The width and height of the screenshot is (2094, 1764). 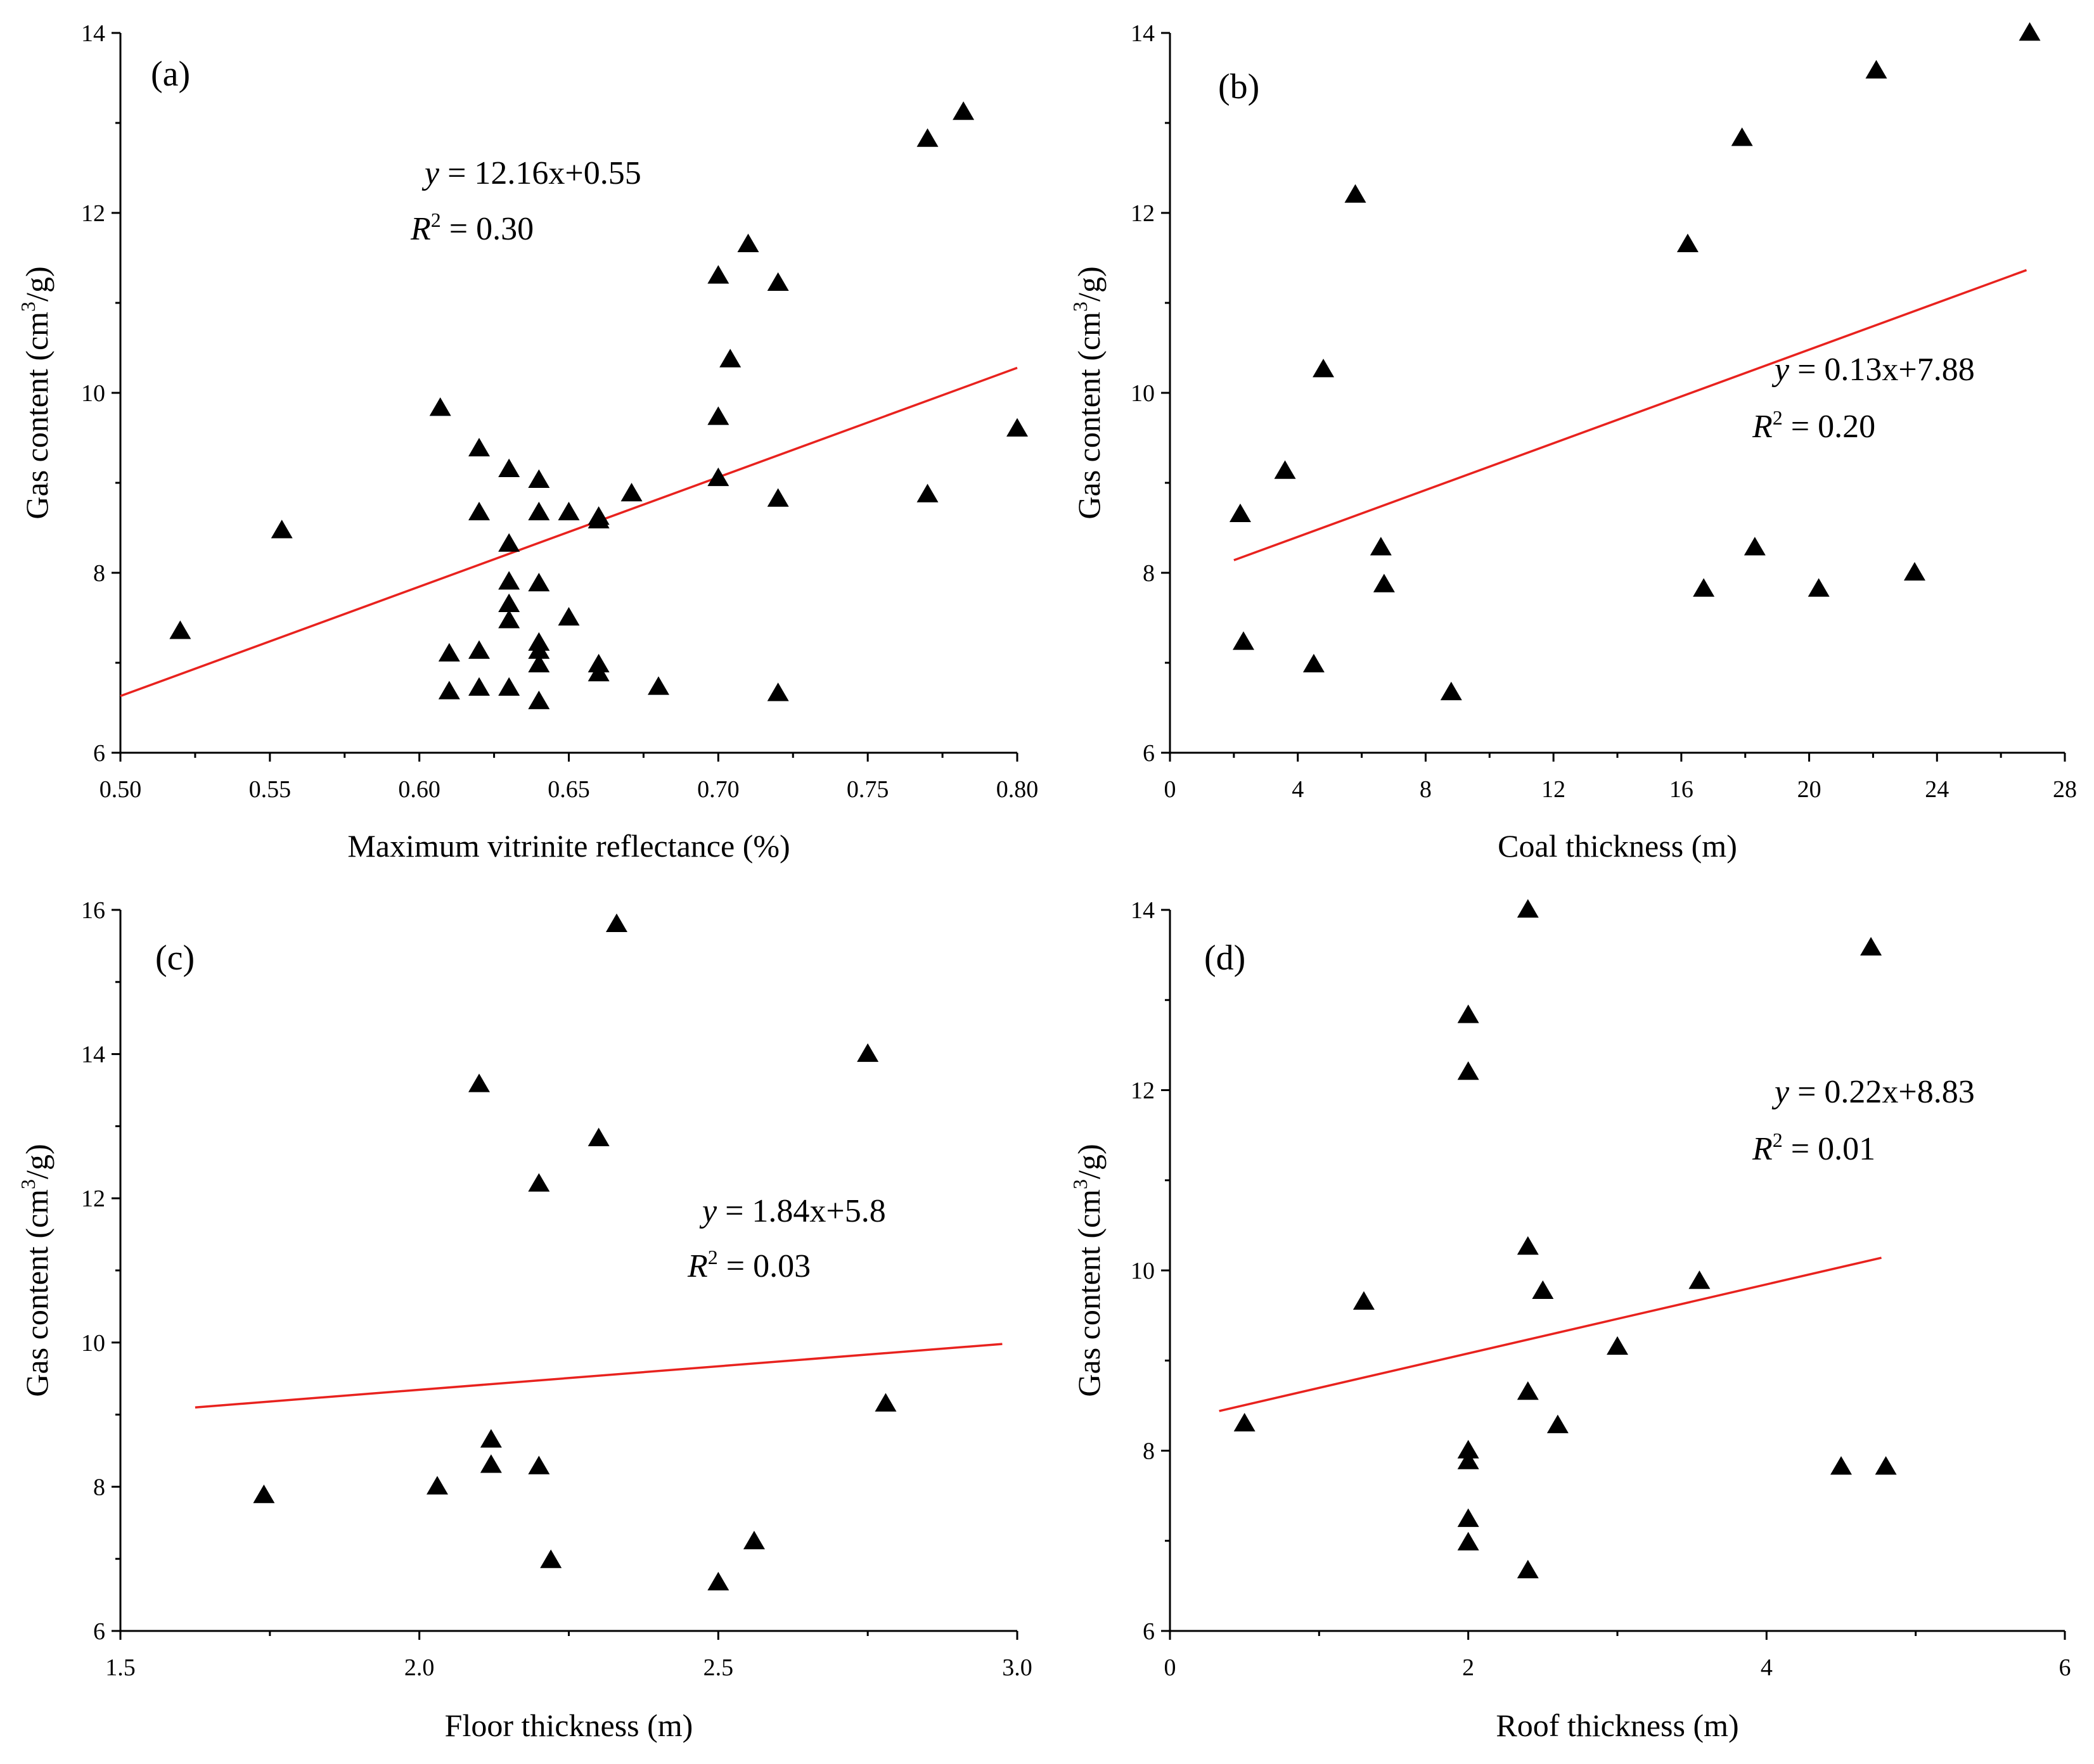 What do you see at coordinates (1017, 789) in the screenshot?
I see `x-tick-label: 0.80` at bounding box center [1017, 789].